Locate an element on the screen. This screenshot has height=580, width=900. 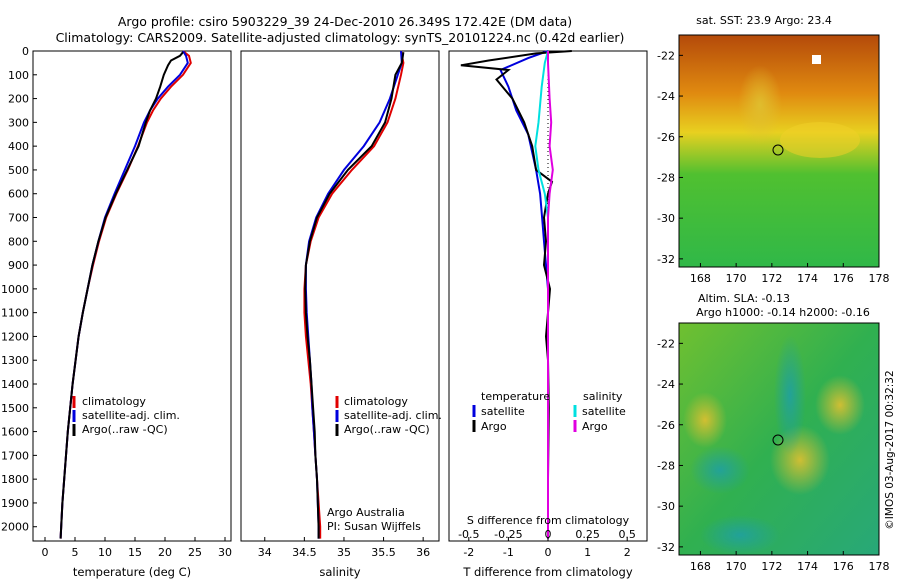
x-tick-label: 5 is located at coordinates (75, 552).